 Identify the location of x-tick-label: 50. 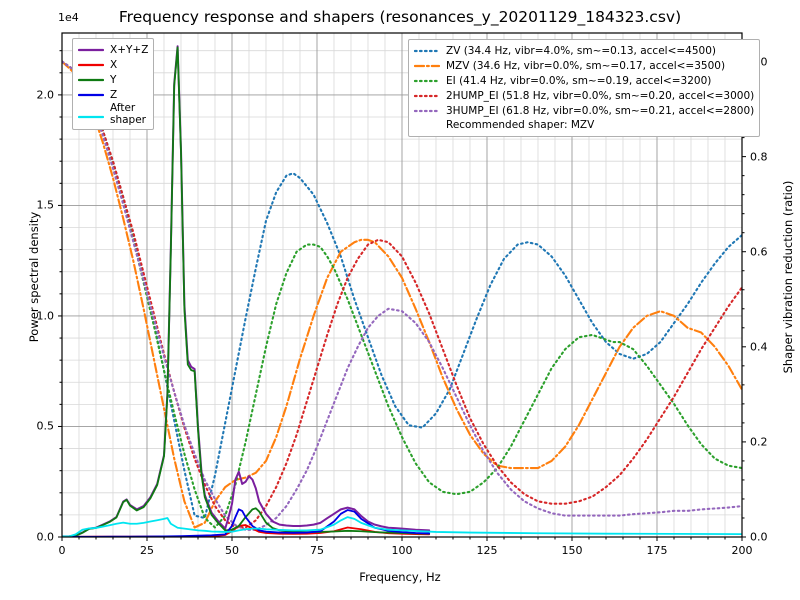
(232, 550).